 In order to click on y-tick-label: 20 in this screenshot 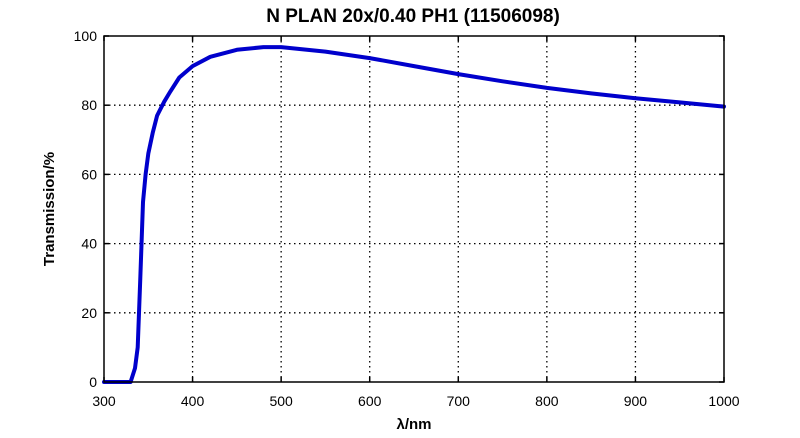, I will do `click(89, 313)`.